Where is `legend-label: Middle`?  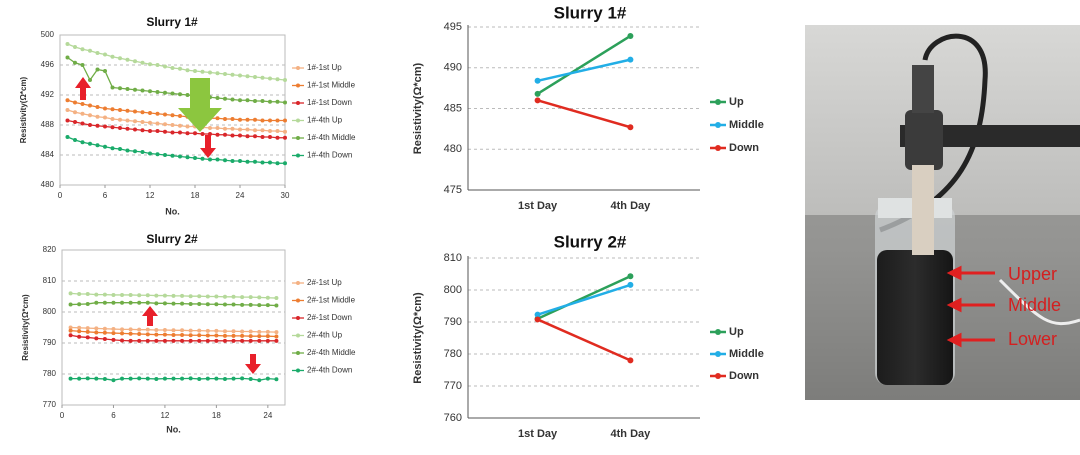 legend-label: Middle is located at coordinates (746, 354).